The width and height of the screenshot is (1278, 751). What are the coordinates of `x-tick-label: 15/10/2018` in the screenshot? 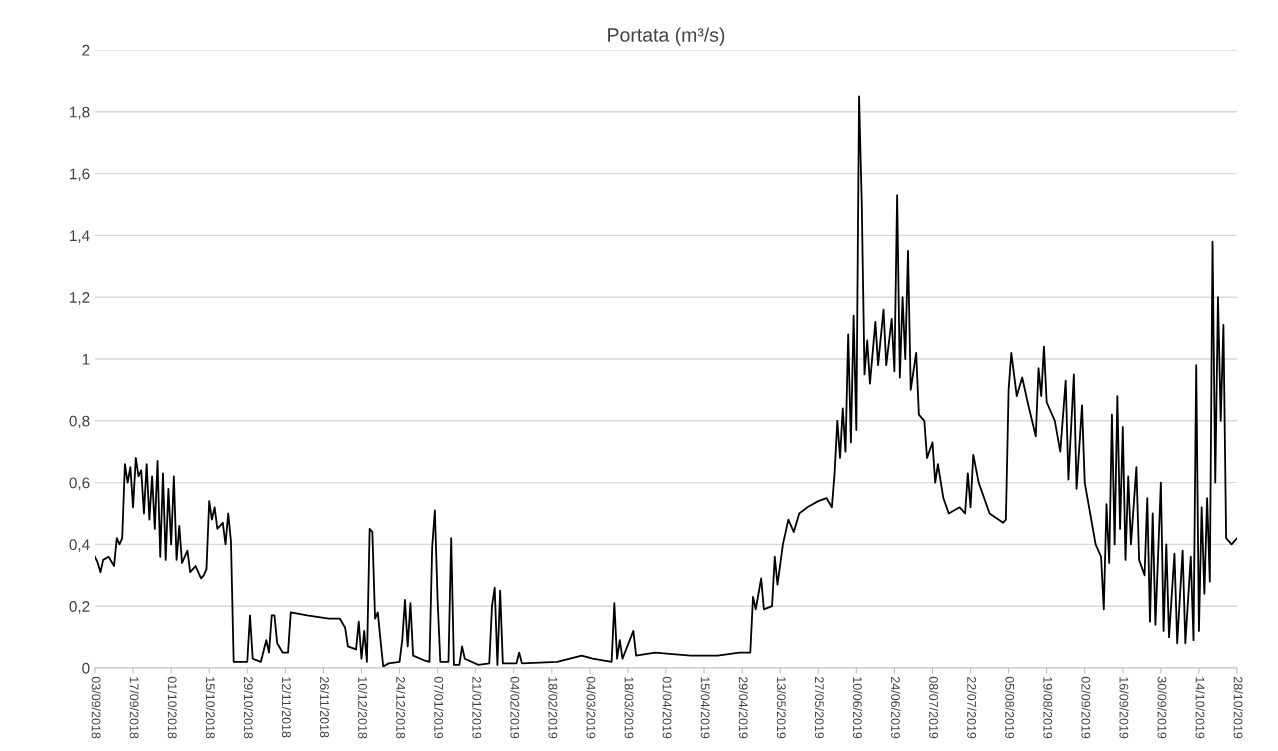 It's located at (210, 708).